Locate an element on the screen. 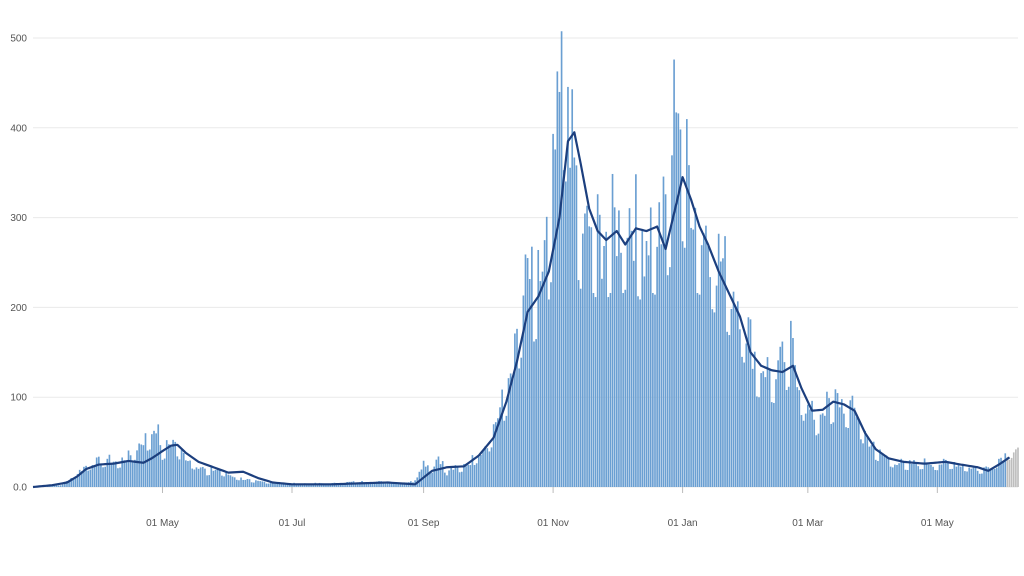  x-tick-label: 01 May is located at coordinates (937, 523).